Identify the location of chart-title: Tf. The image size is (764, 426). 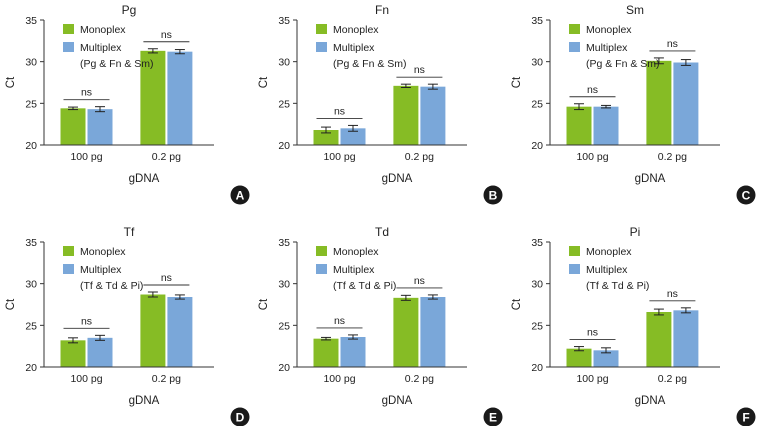
(129, 232).